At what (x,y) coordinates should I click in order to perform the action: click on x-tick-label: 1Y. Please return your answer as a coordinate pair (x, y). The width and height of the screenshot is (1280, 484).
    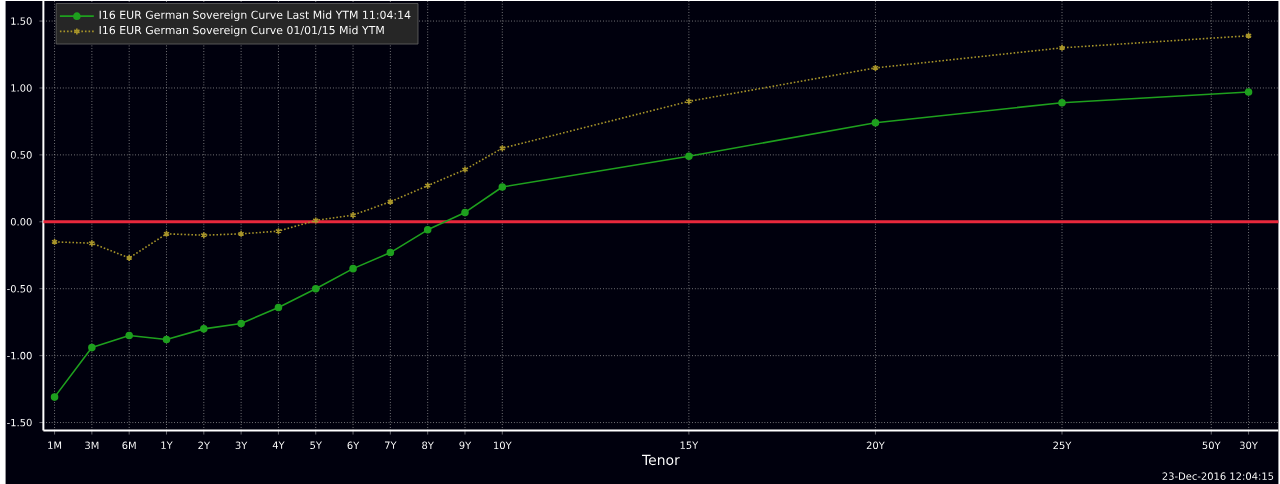
    Looking at the image, I should click on (167, 445).